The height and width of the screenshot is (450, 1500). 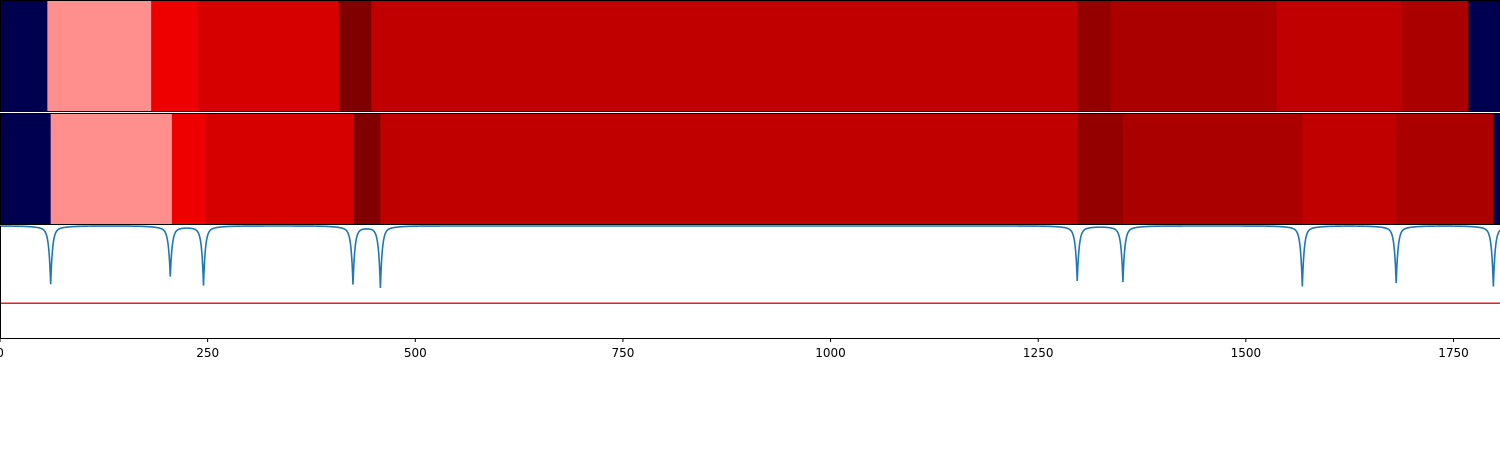 I want to click on x-tick-label: 1000, so click(x=830, y=353).